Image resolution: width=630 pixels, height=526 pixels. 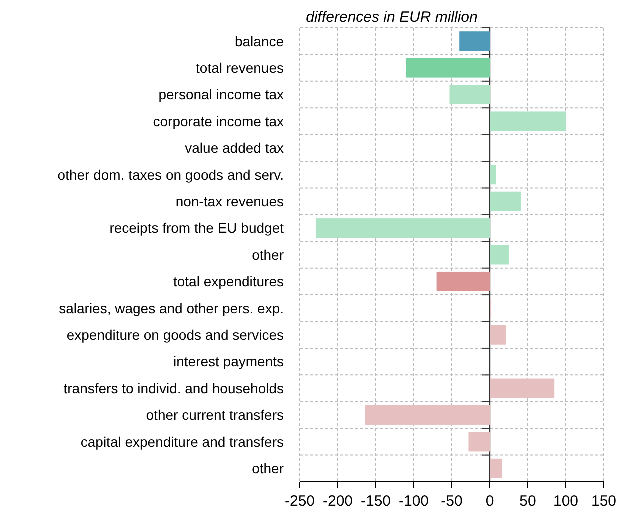 I want to click on y-tick-label: total revenues, so click(x=240, y=68).